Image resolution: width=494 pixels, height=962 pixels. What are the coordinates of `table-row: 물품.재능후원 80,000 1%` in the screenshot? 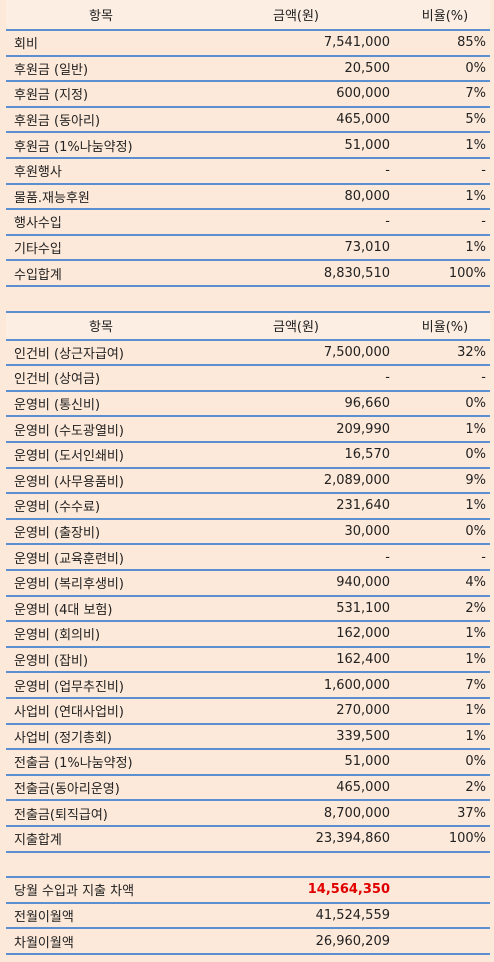 It's located at (248, 198).